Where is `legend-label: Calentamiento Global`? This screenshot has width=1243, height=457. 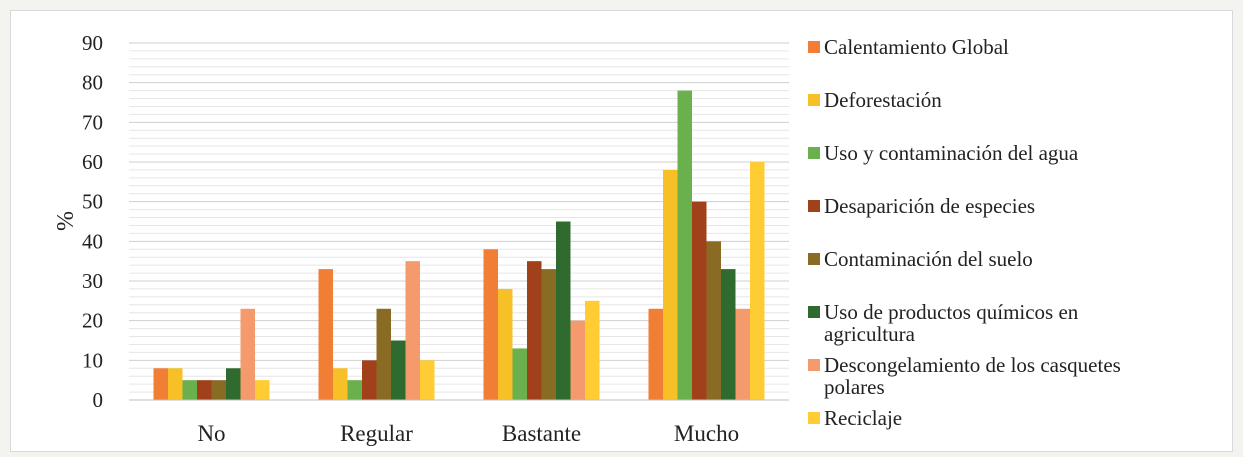 legend-label: Calentamiento Global is located at coordinates (916, 47).